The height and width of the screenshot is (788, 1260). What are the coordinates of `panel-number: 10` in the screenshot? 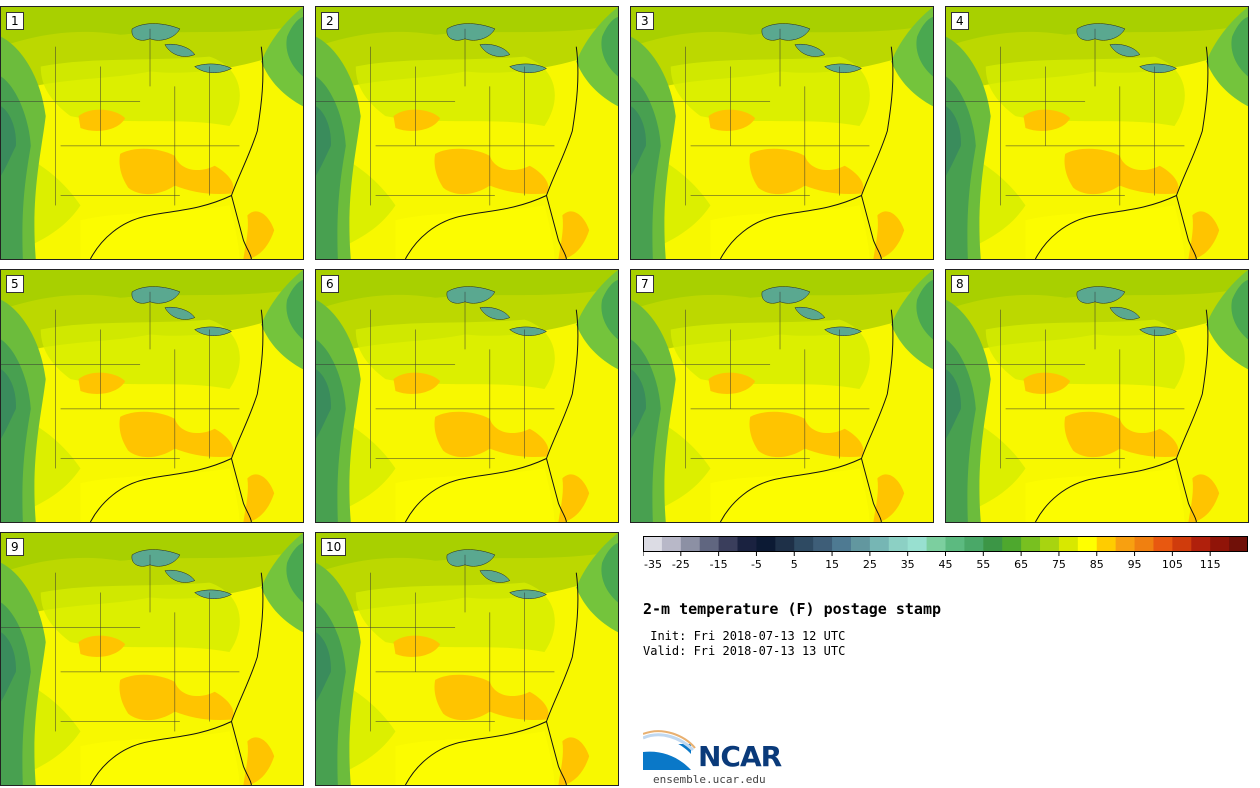 It's located at (334, 547).